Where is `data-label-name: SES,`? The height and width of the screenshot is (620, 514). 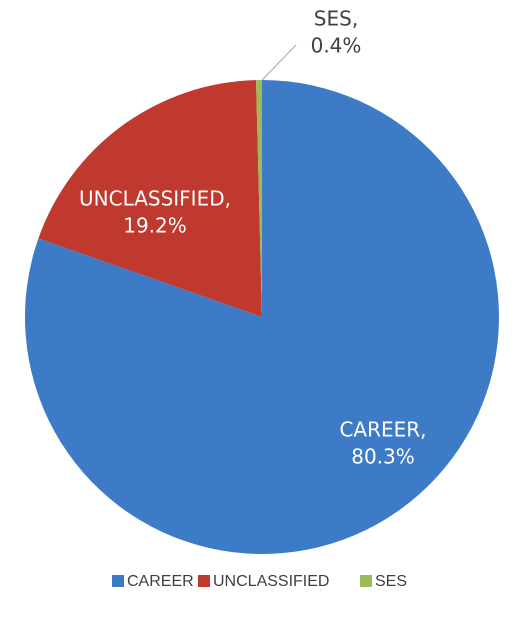 data-label-name: SES, is located at coordinates (336, 19).